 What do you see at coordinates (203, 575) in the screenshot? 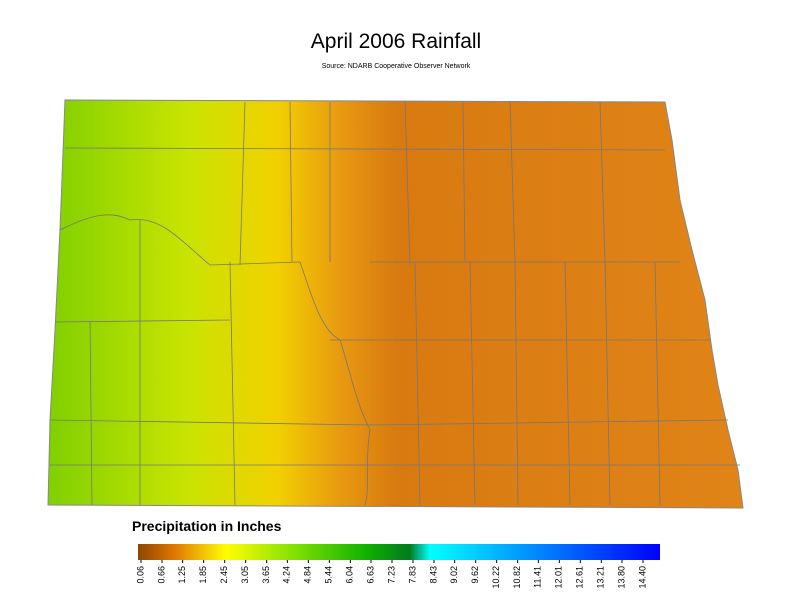
I see `legend-tick-label: 1.85` at bounding box center [203, 575].